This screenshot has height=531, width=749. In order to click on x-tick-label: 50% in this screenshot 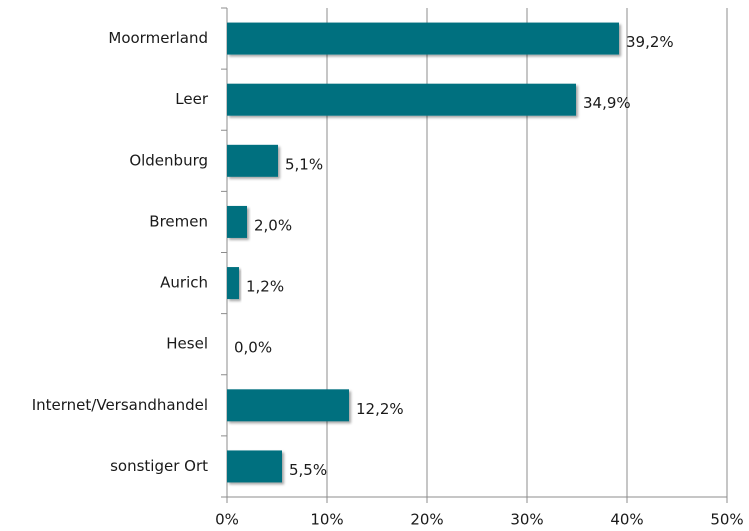, I will do `click(726, 520)`.